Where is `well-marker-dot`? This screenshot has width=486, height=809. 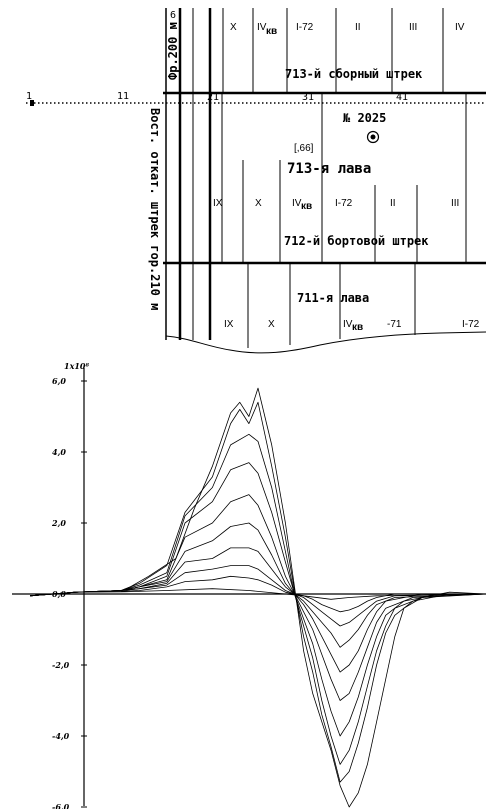 well-marker-dot is located at coordinates (373, 137).